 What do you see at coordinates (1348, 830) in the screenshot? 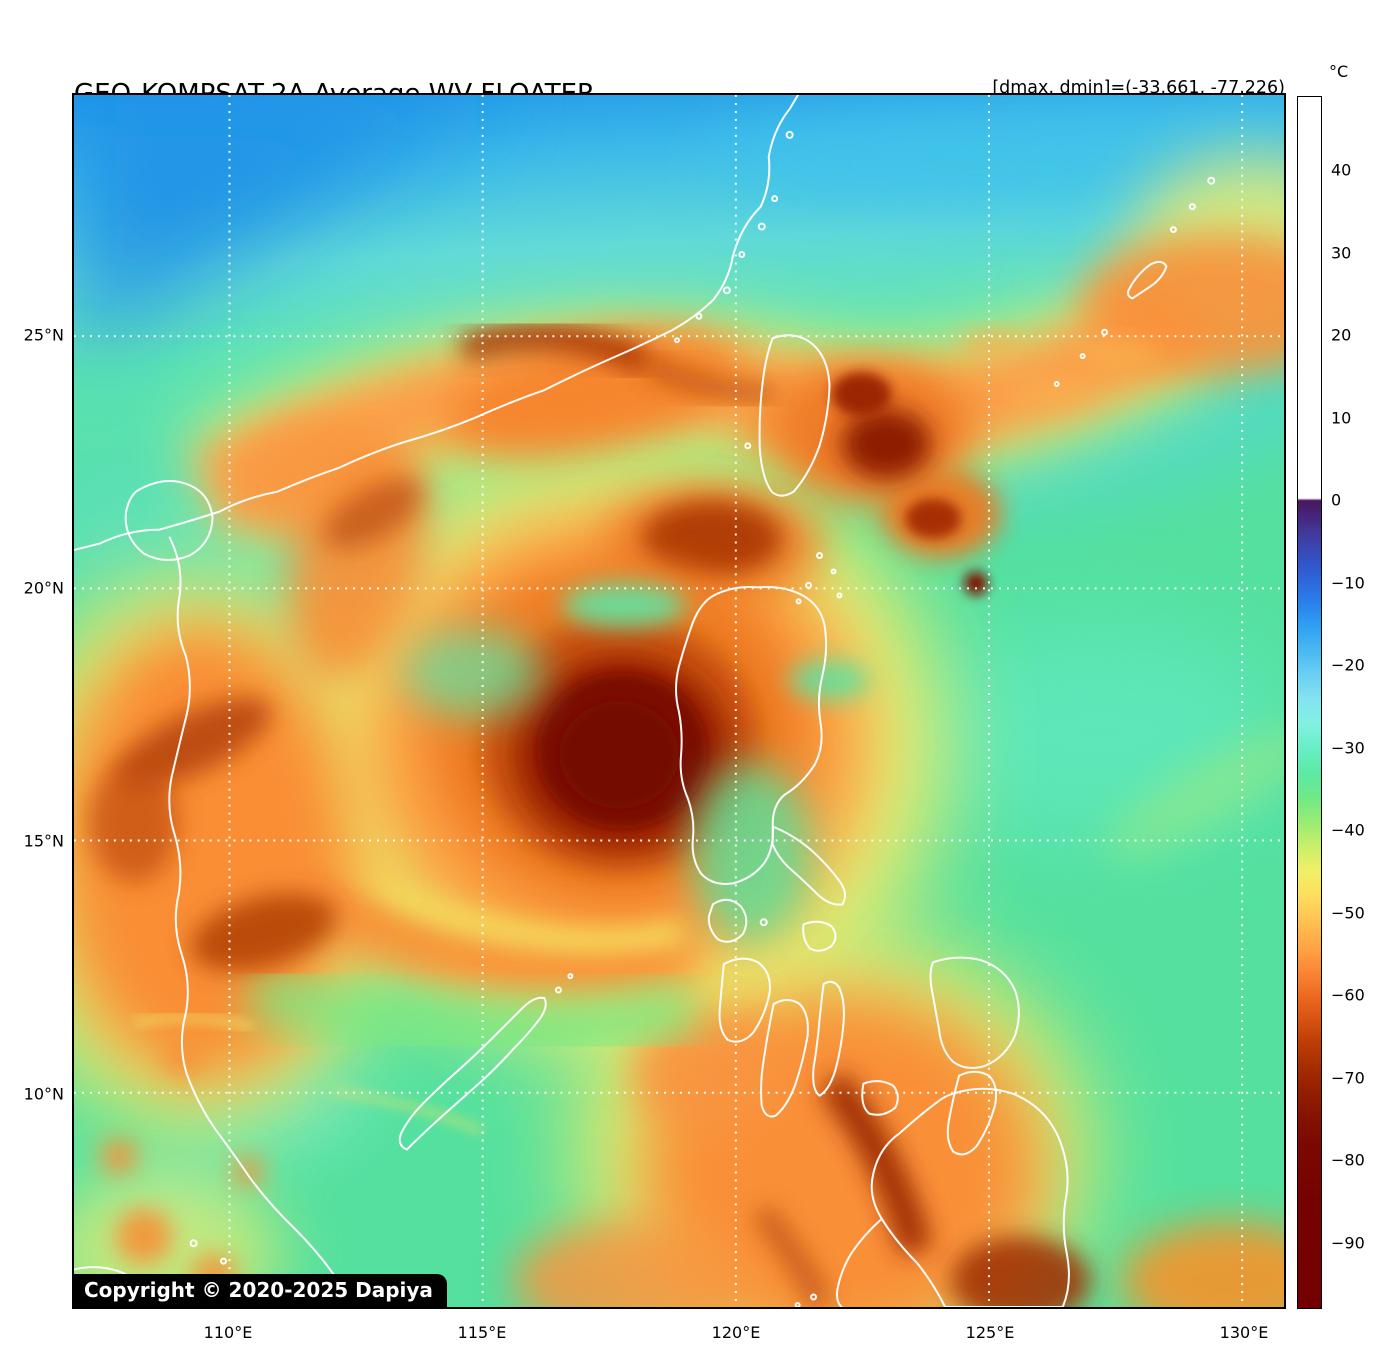
I see `colorbar-tick-label: −40` at bounding box center [1348, 830].